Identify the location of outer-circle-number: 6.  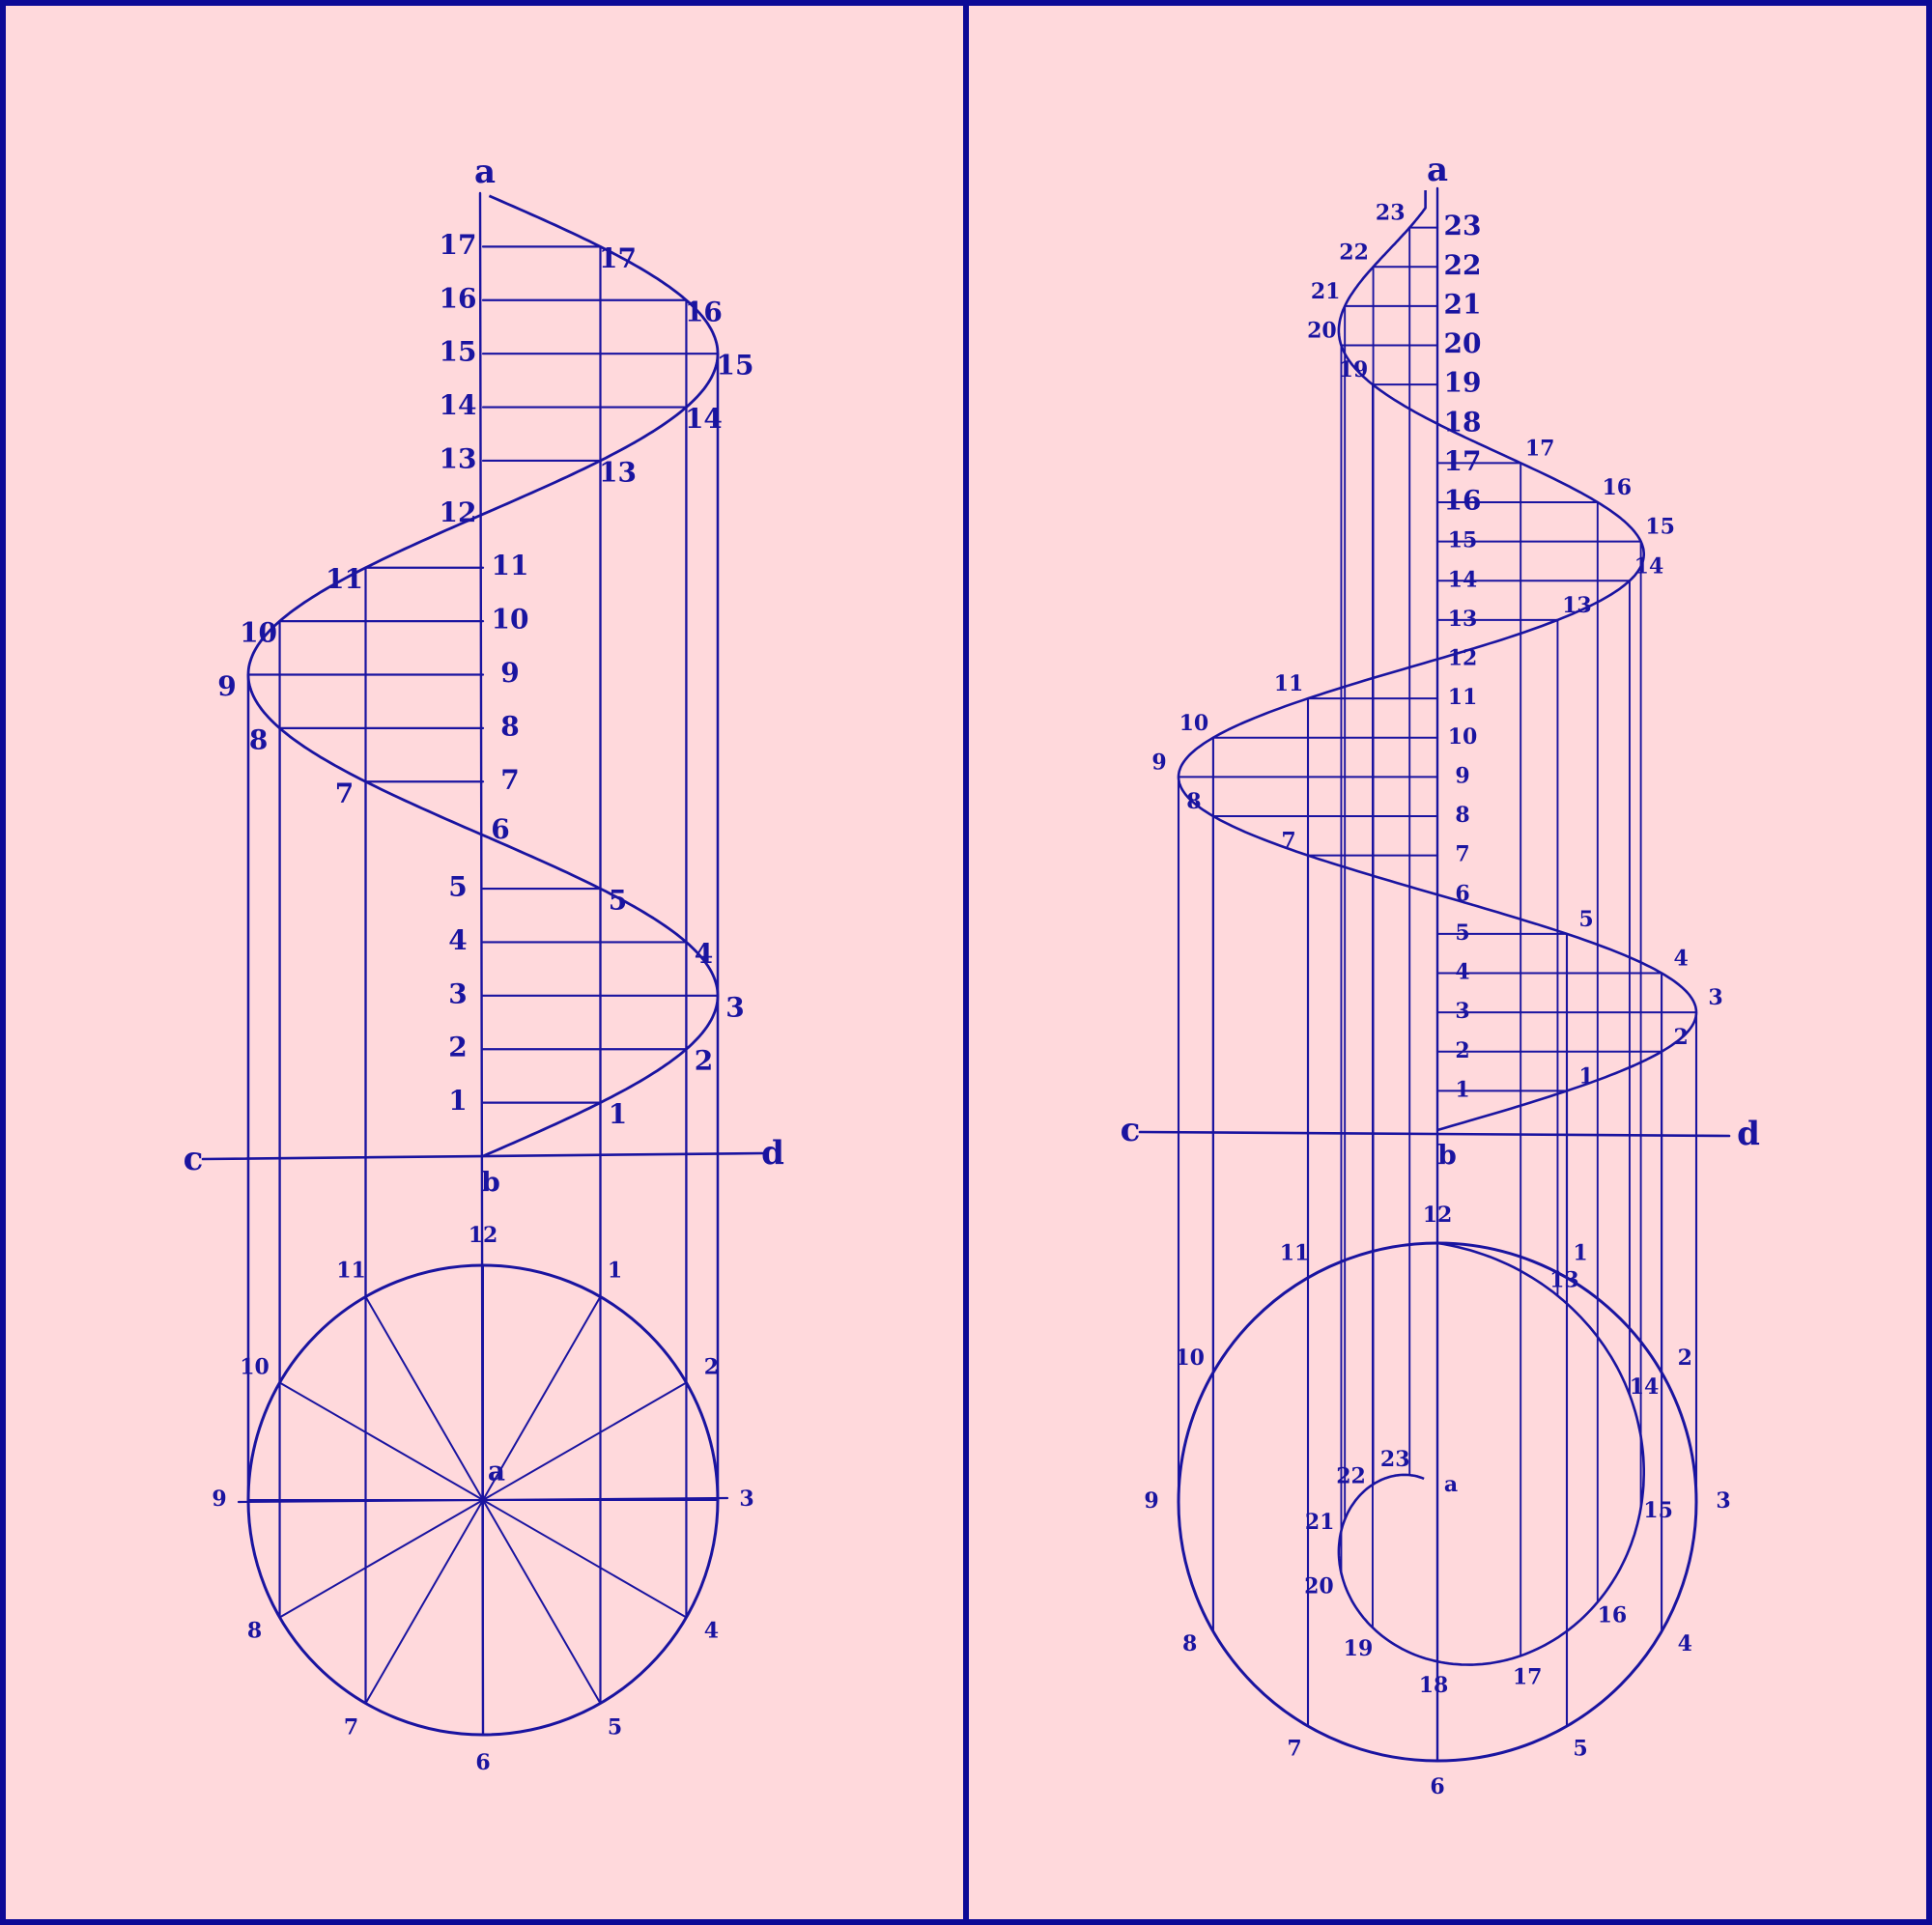
(1437, 1787).